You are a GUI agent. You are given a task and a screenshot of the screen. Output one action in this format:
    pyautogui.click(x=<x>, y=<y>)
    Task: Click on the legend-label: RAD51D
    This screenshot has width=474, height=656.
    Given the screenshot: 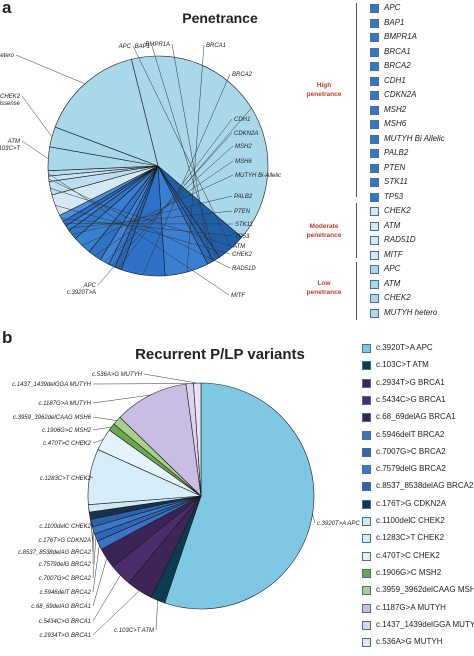 What is the action you would take?
    pyautogui.click(x=400, y=239)
    